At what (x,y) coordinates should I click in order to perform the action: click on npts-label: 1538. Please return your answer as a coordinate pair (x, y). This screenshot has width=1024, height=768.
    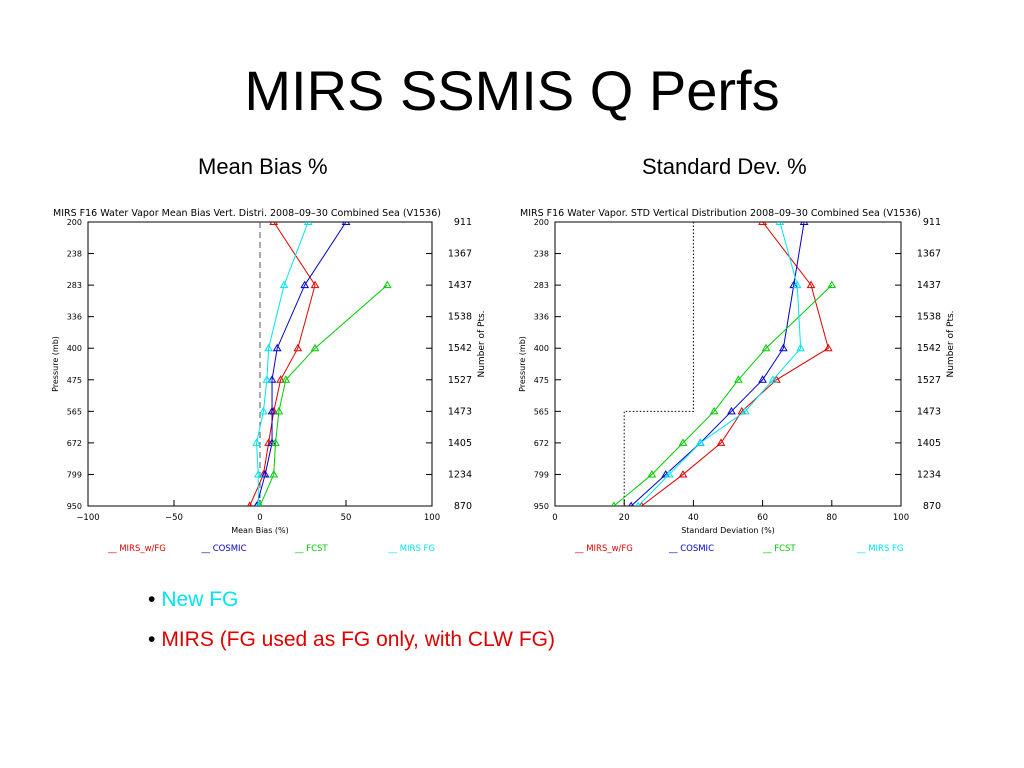
    Looking at the image, I should click on (460, 317).